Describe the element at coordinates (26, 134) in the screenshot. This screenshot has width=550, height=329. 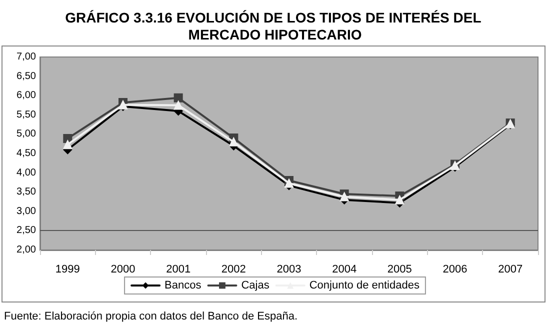
I see `y-tick-label: 5,00` at that location.